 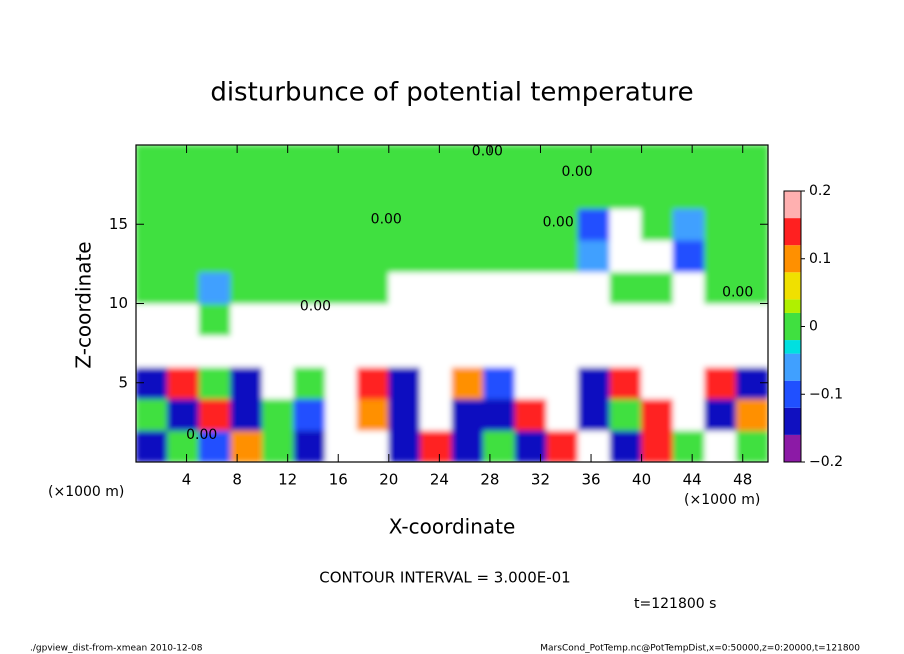 What do you see at coordinates (187, 480) in the screenshot?
I see `x-tick-label: 4` at bounding box center [187, 480].